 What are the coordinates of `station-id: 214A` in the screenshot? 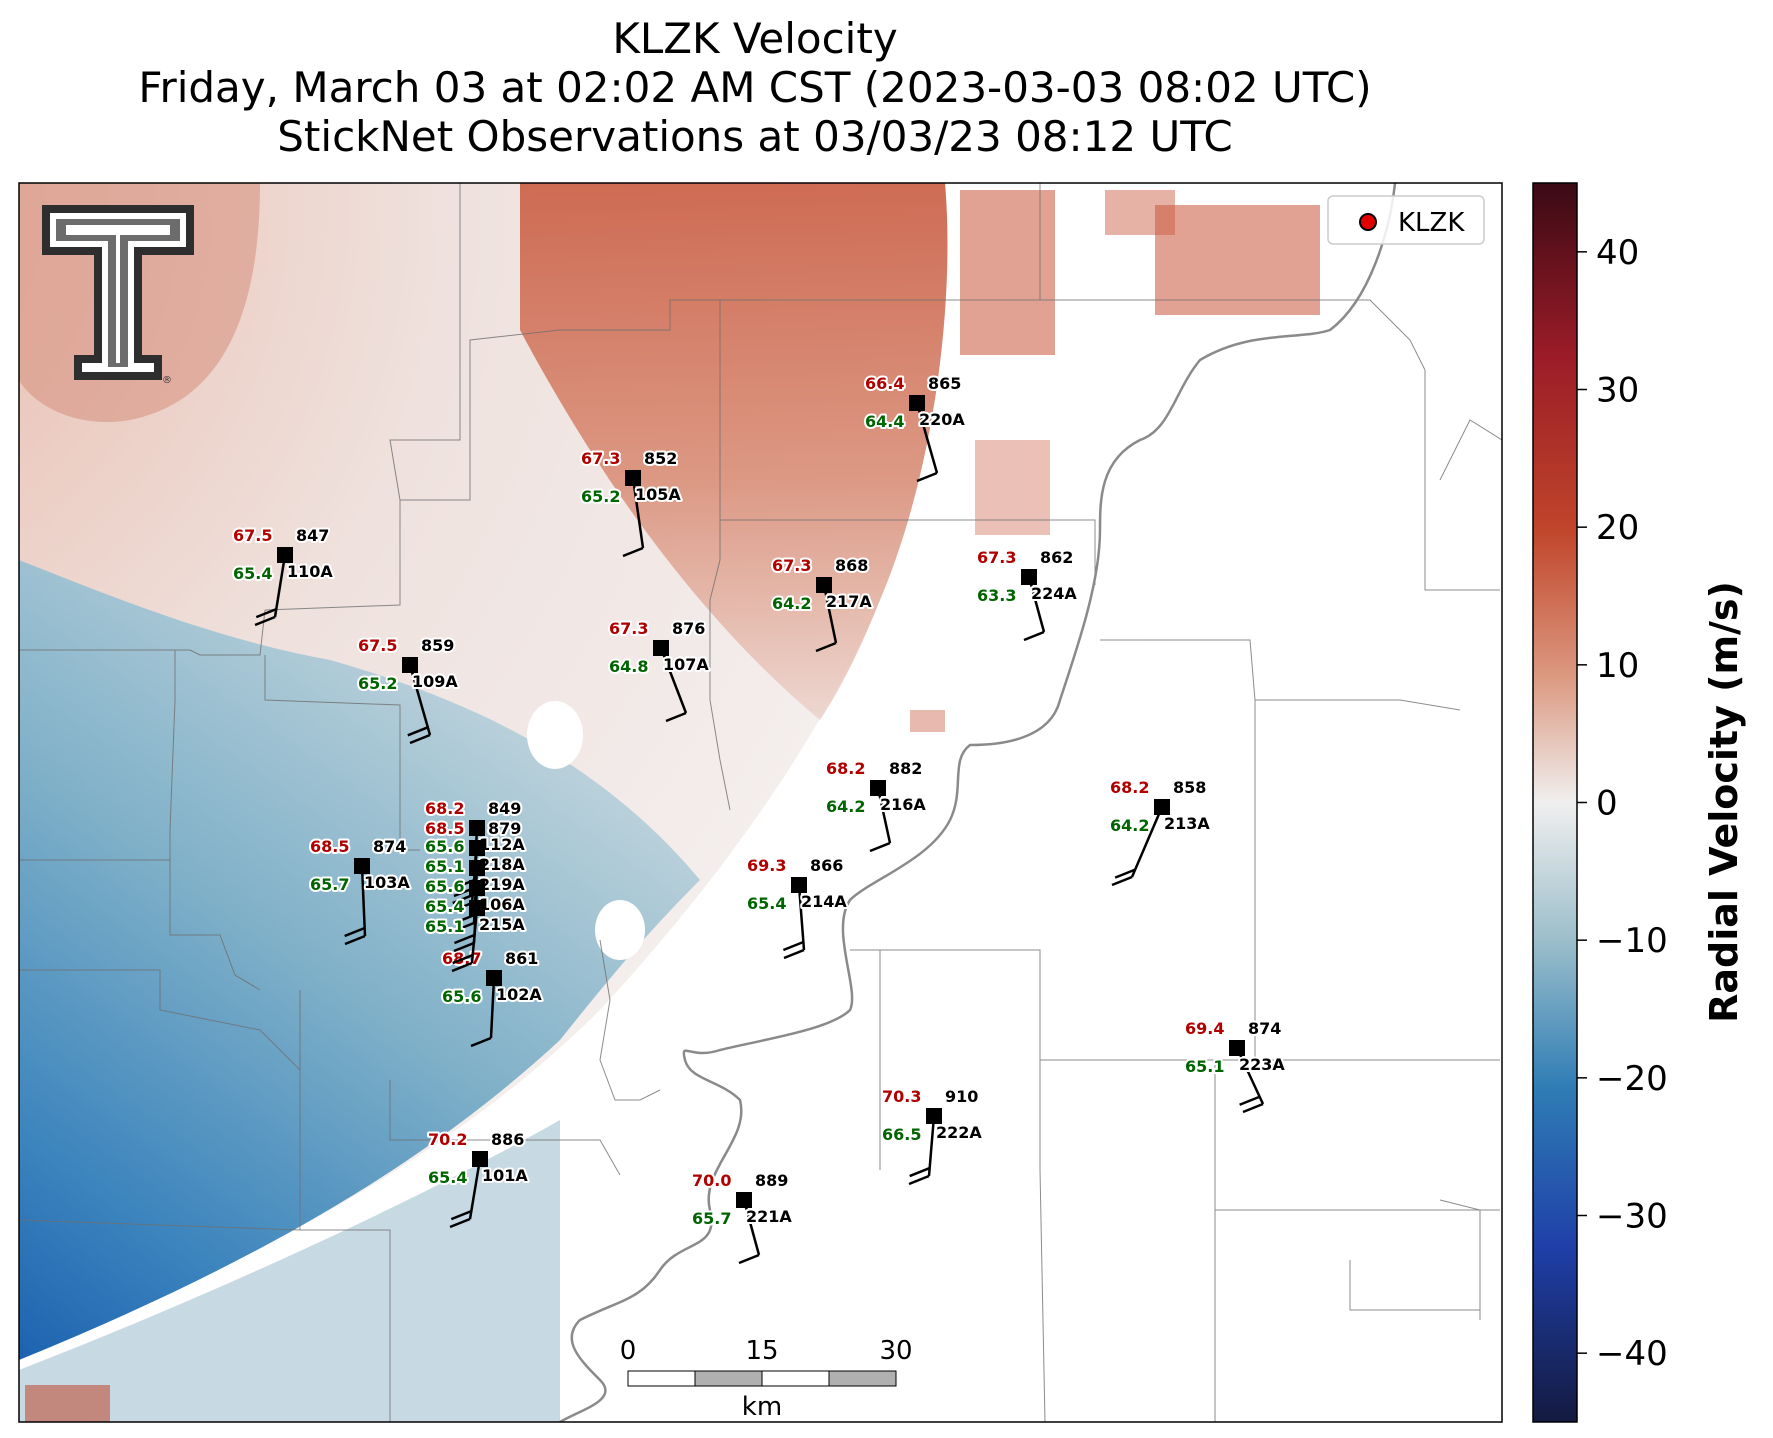 It's located at (824, 901).